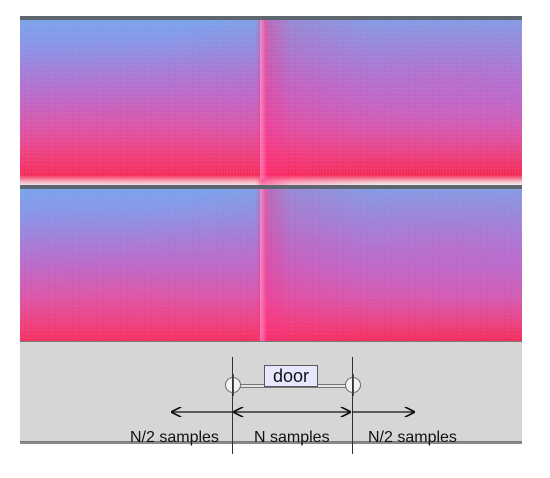 Image resolution: width=550 pixels, height=478 pixels. I want to click on track-separator, so click(271, 187).